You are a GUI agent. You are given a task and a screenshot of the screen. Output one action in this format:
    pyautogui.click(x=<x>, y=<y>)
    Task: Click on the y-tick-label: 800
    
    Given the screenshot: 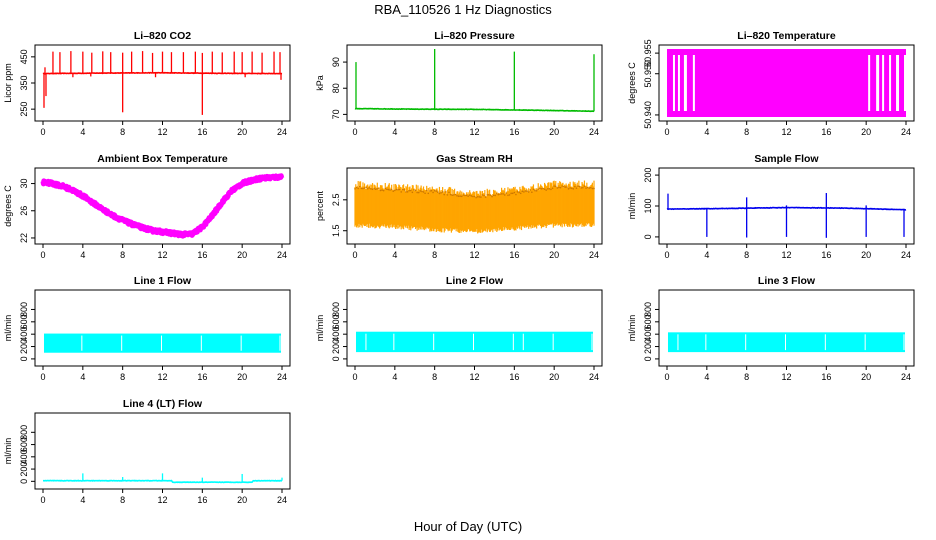 What is the action you would take?
    pyautogui.click(x=24, y=309)
    